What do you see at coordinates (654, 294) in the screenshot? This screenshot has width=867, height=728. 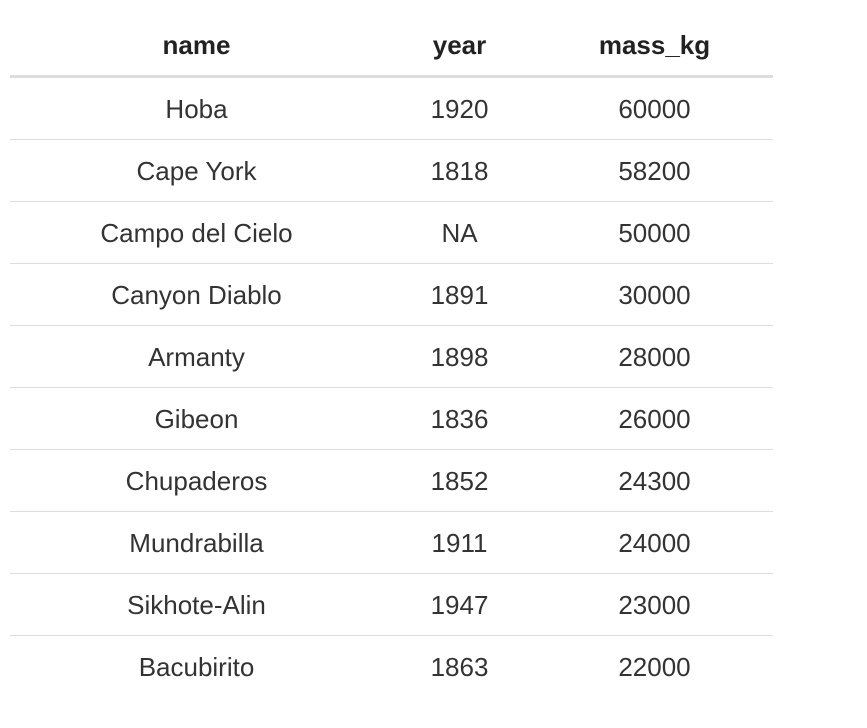 I see `cell-mass-kg: 30000` at bounding box center [654, 294].